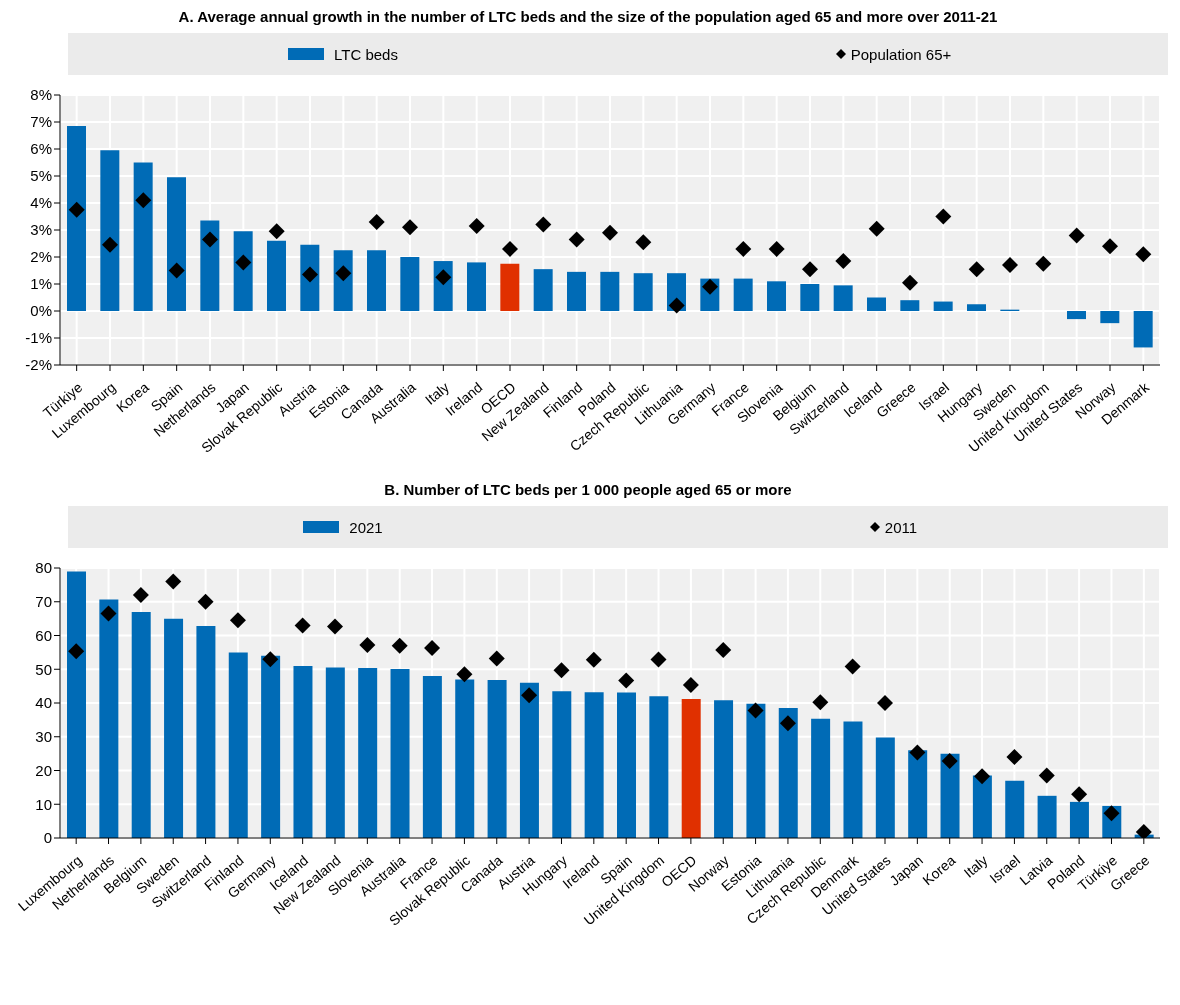 This screenshot has width=1180, height=1005. I want to click on y-tick-label: 0, so click(47, 838).